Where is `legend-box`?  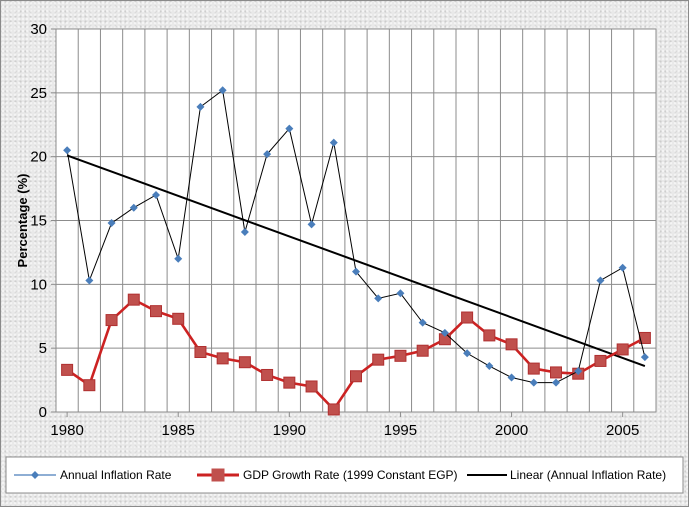 legend-box is located at coordinates (344, 475).